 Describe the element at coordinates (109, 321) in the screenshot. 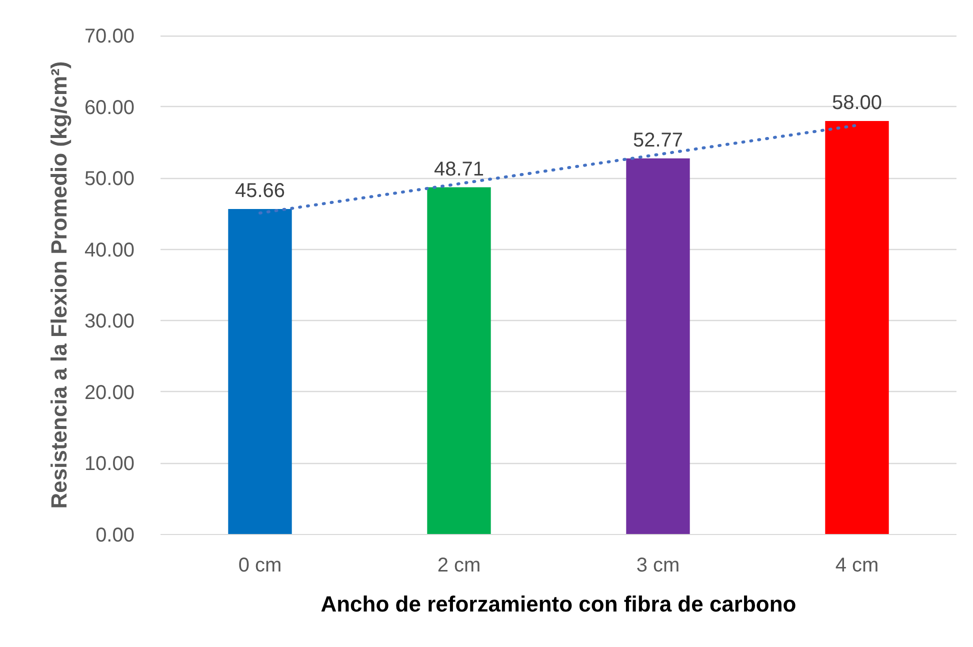

I see `y-tick-label: 30.00` at that location.